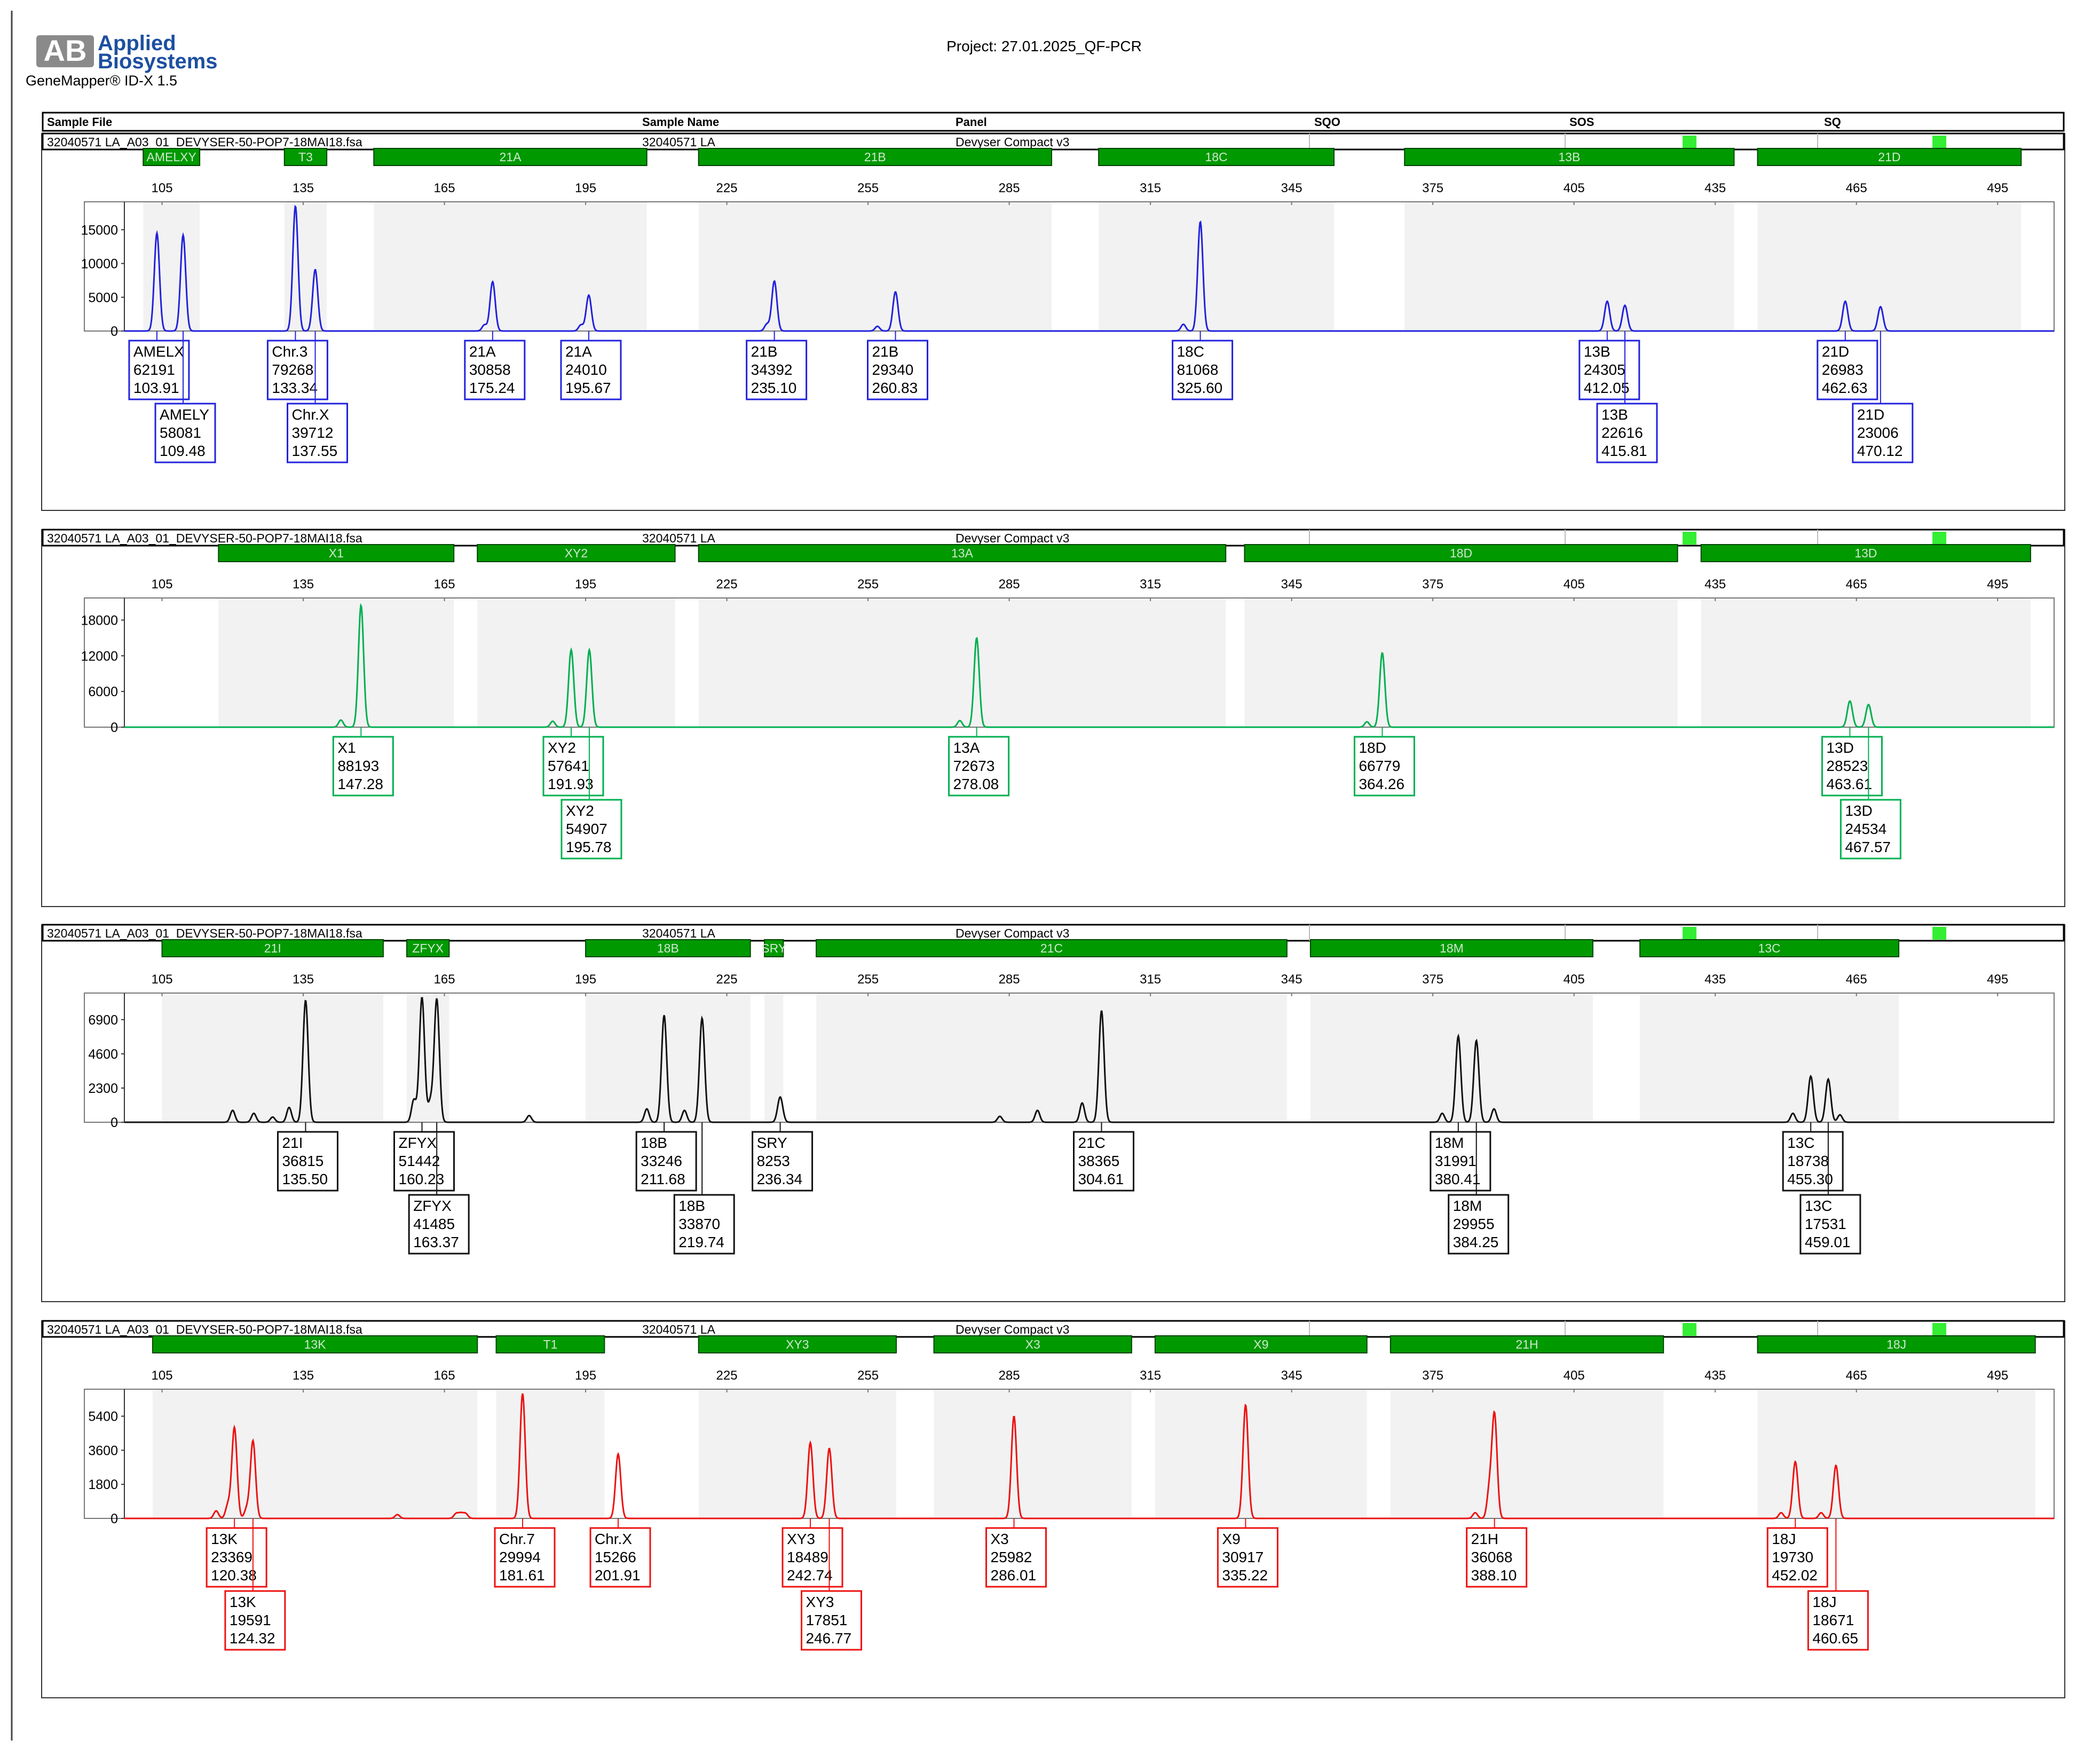 The image size is (2092, 1764). I want to click on marker-label: ZFYX, so click(428, 948).